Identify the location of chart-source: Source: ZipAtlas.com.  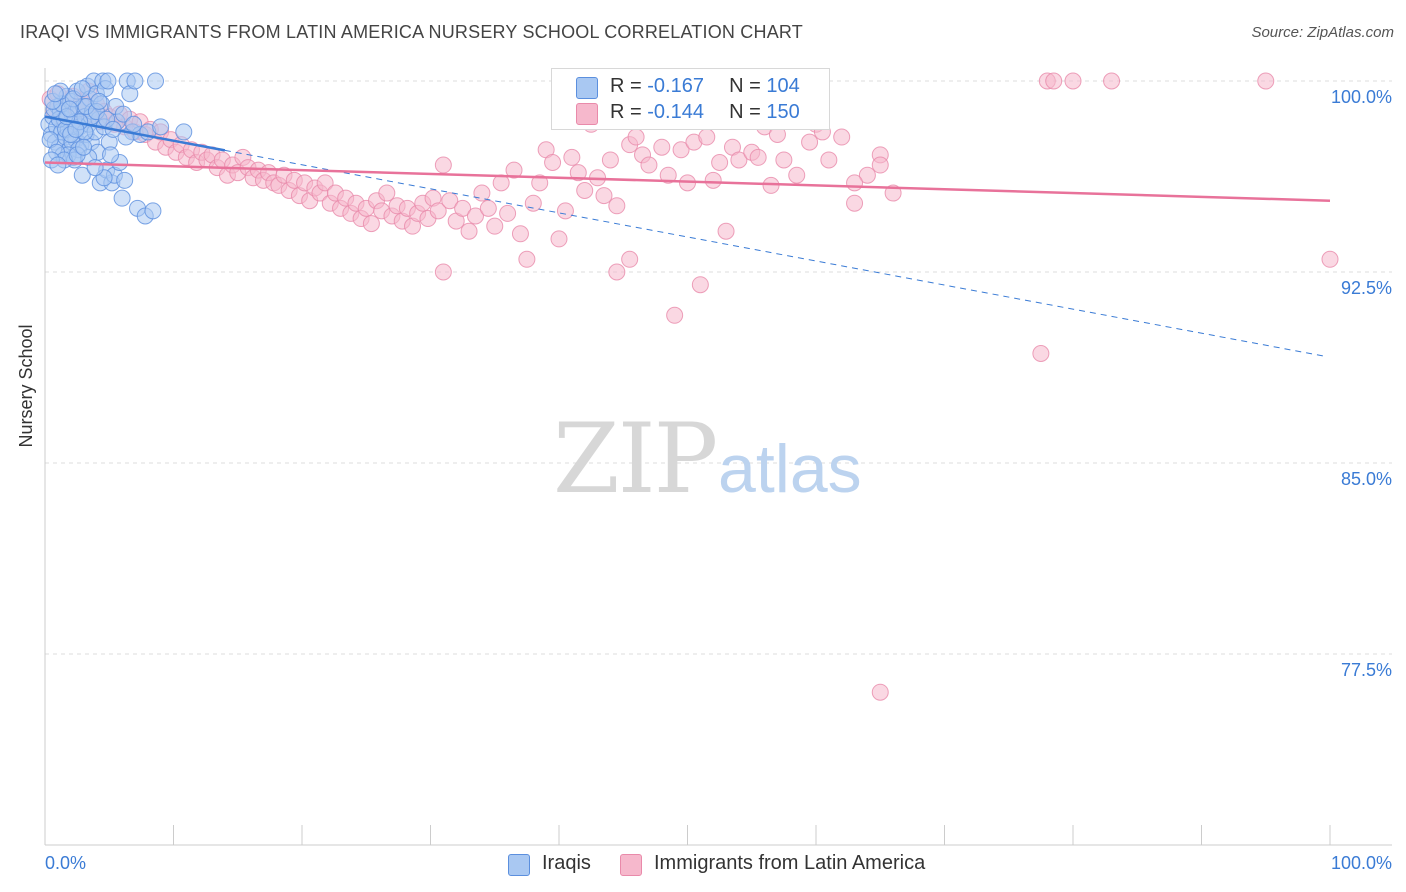
(1322, 32).